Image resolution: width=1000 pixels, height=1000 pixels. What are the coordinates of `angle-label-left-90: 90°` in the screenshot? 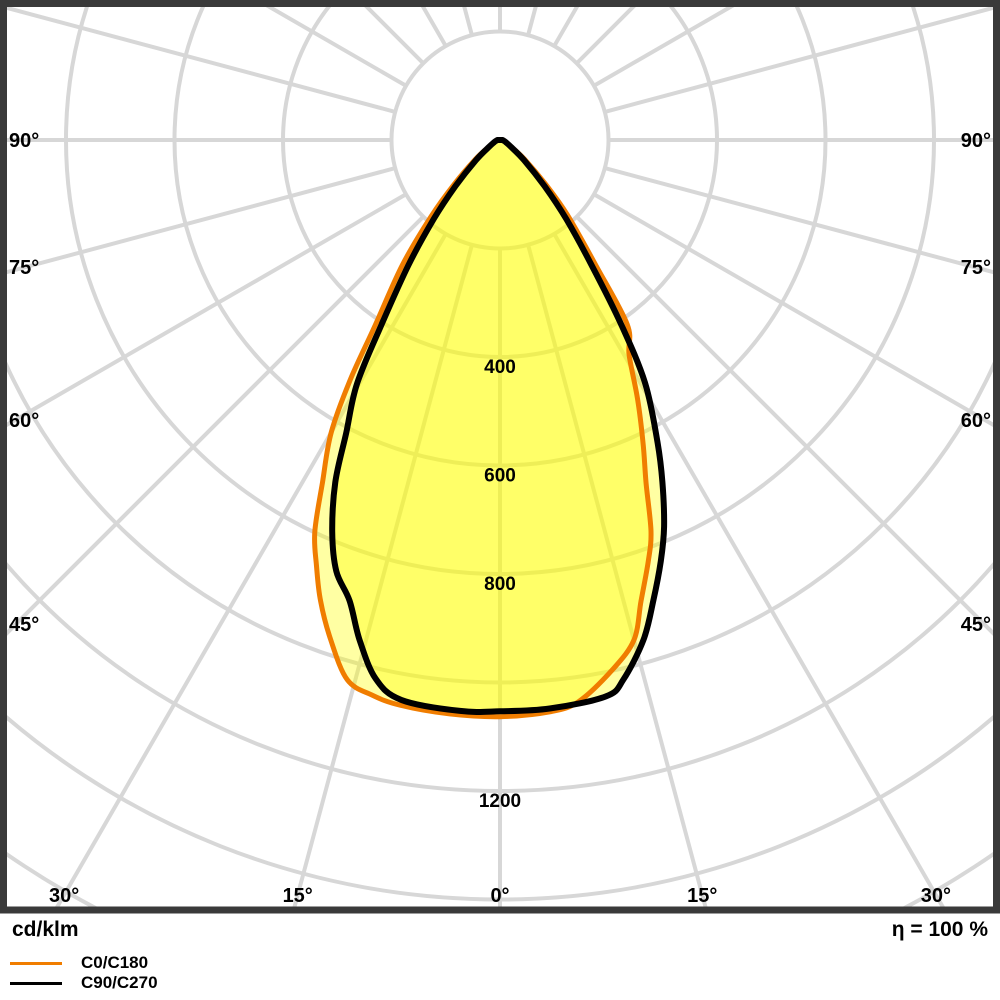 It's located at (24, 141).